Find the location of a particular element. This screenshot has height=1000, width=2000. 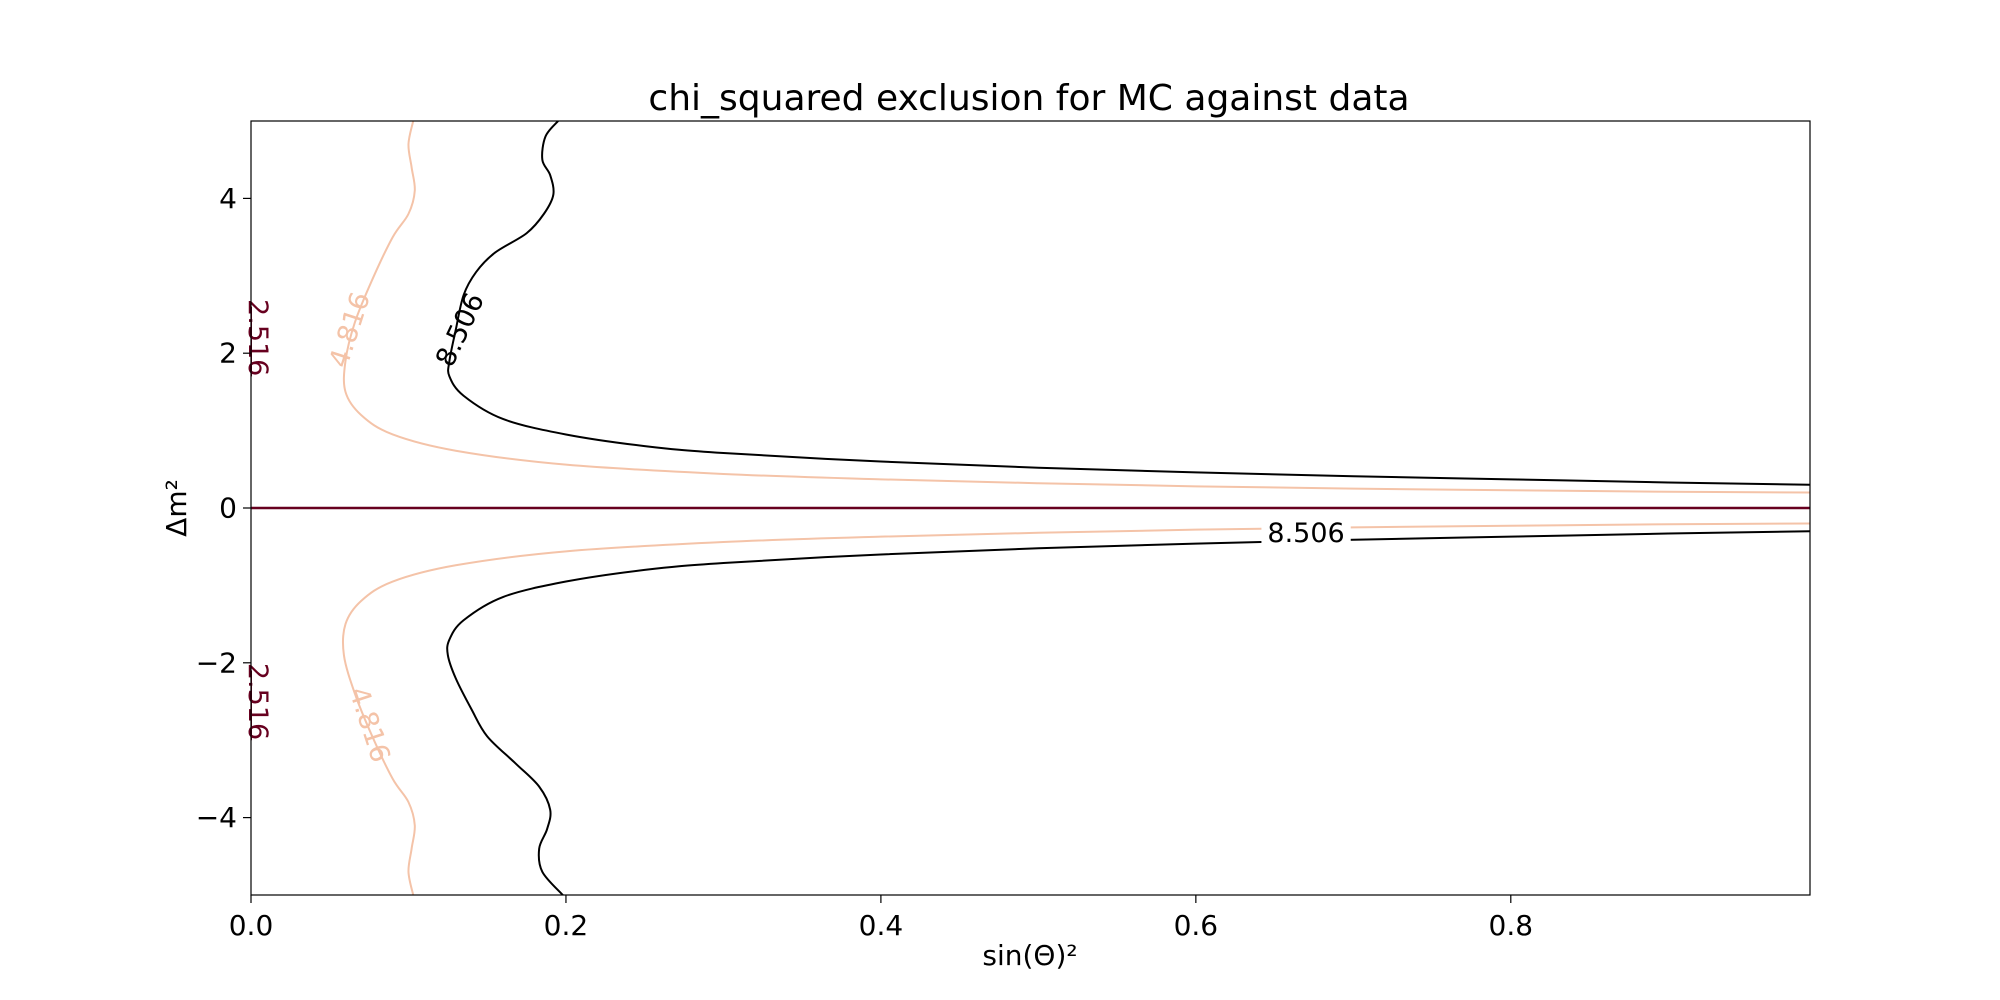

x-axis-ticks: 0.0 0.2 0.4 0.6 0.8 is located at coordinates (881, 918).